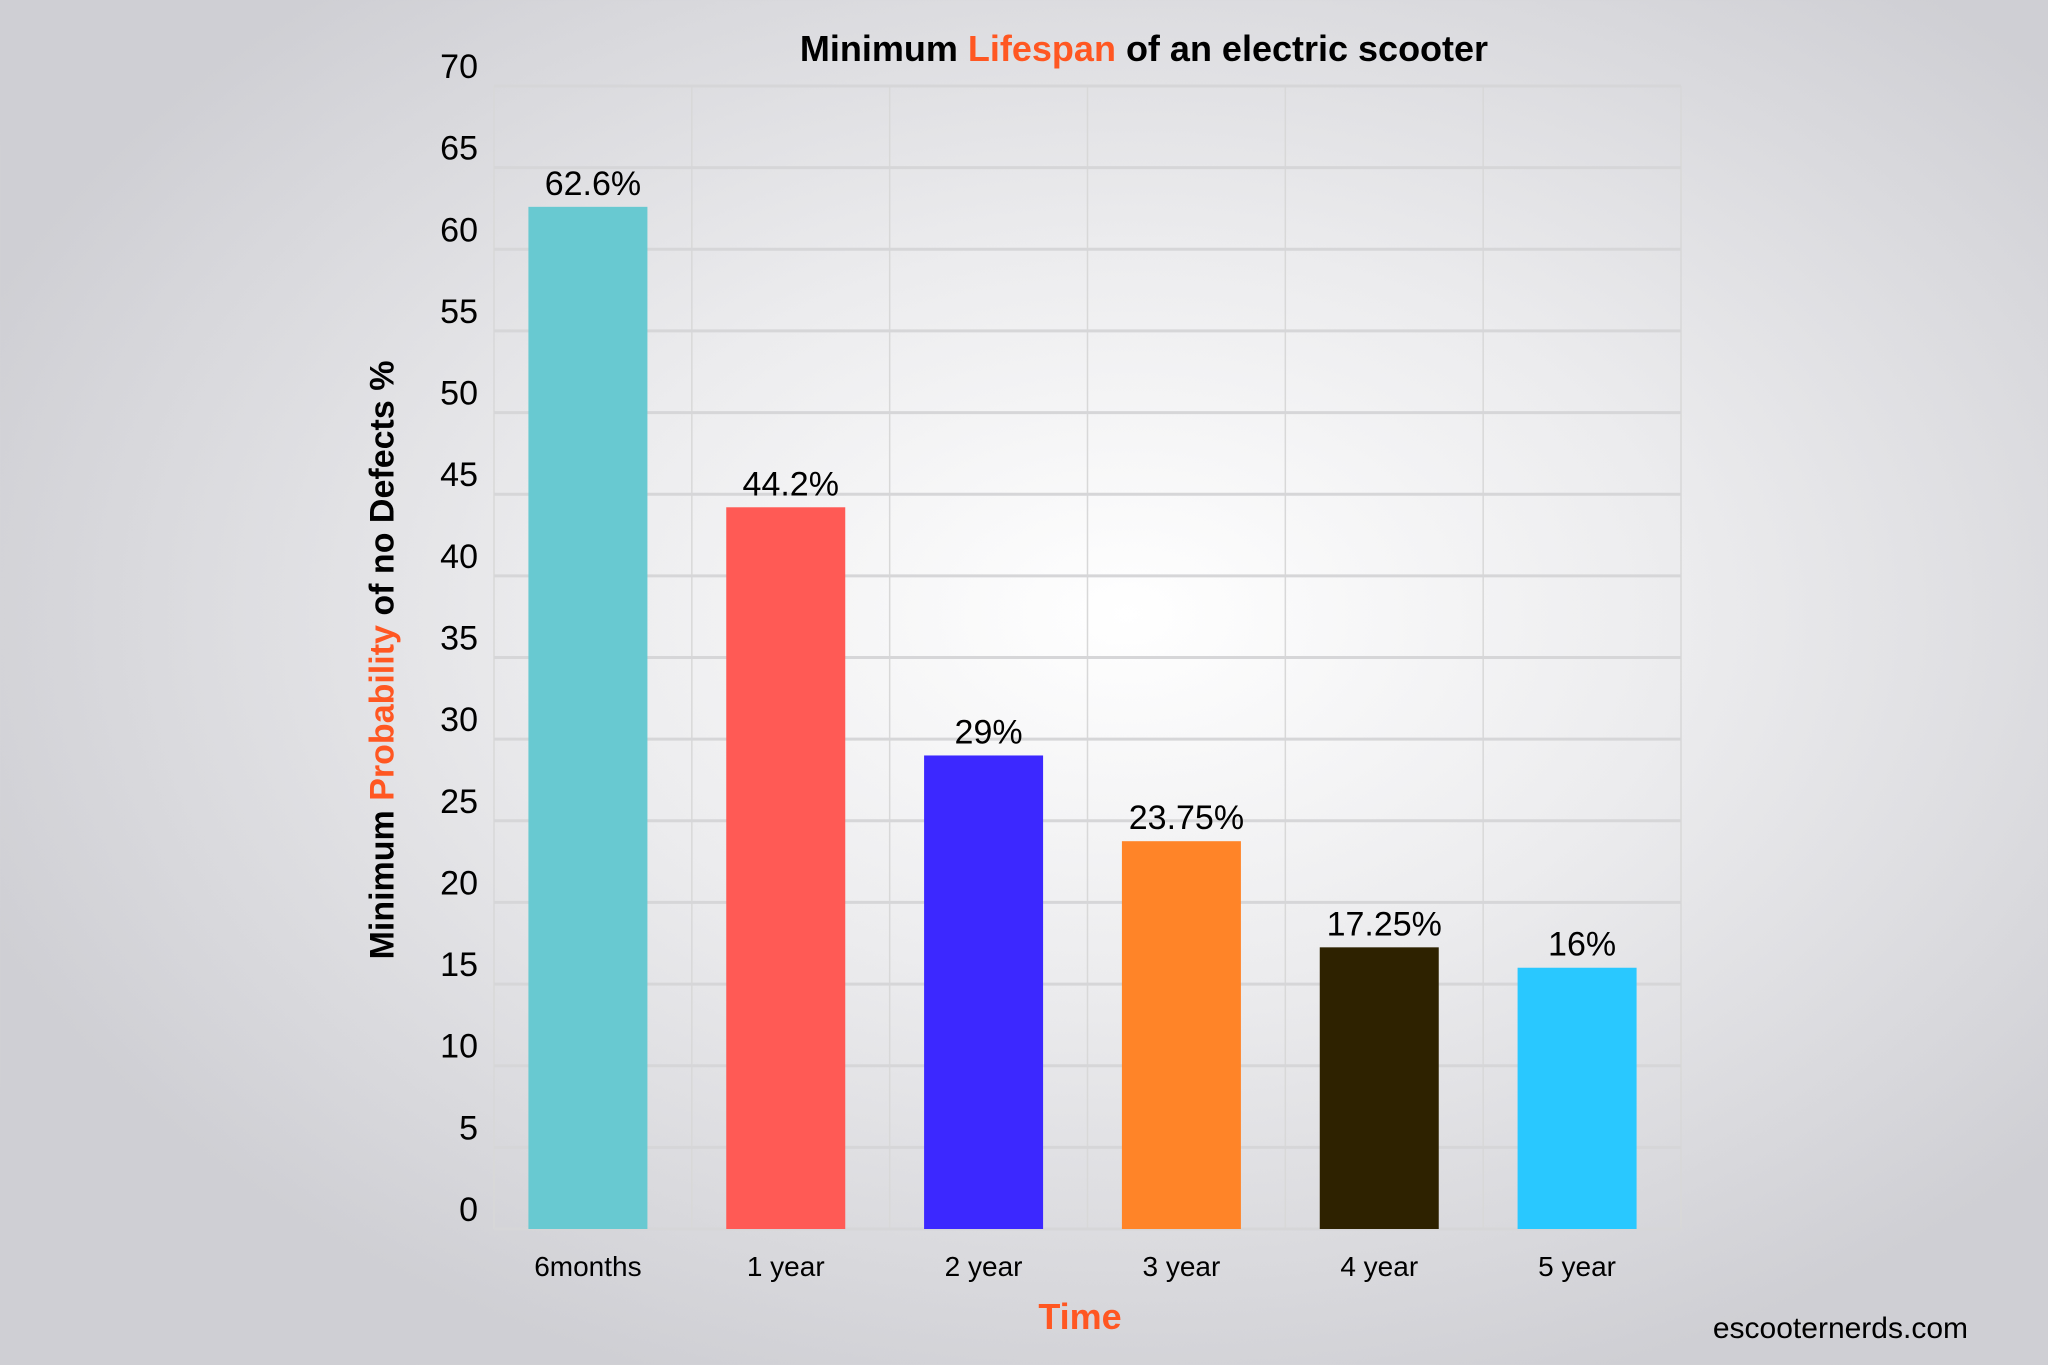 Image resolution: width=2048 pixels, height=1365 pixels. What do you see at coordinates (883, 48) in the screenshot?
I see `title-part: Minimum` at bounding box center [883, 48].